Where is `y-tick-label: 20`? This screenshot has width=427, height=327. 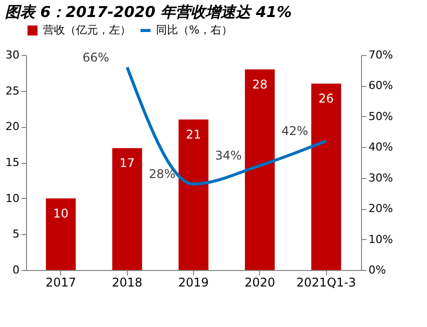
y-tick-label: 20 is located at coordinates (13, 127).